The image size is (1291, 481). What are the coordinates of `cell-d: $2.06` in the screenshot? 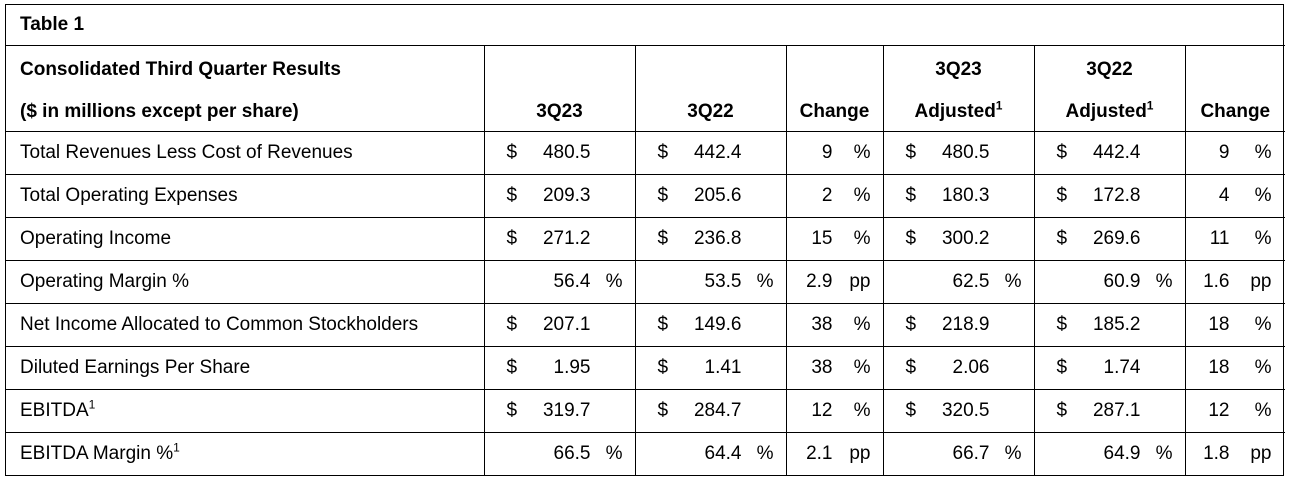 It's located at (958, 368).